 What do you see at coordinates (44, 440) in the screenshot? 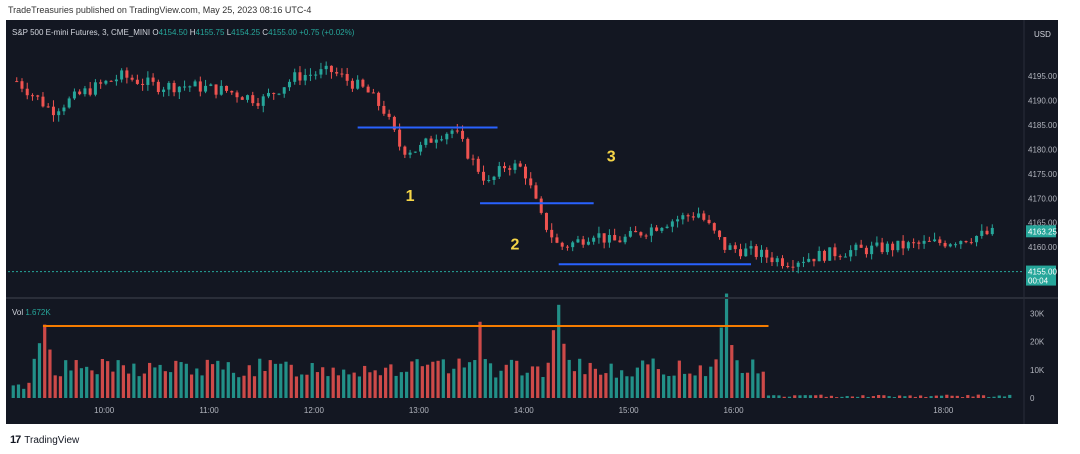
I see `tradingview-logo: 17 TradingView` at bounding box center [44, 440].